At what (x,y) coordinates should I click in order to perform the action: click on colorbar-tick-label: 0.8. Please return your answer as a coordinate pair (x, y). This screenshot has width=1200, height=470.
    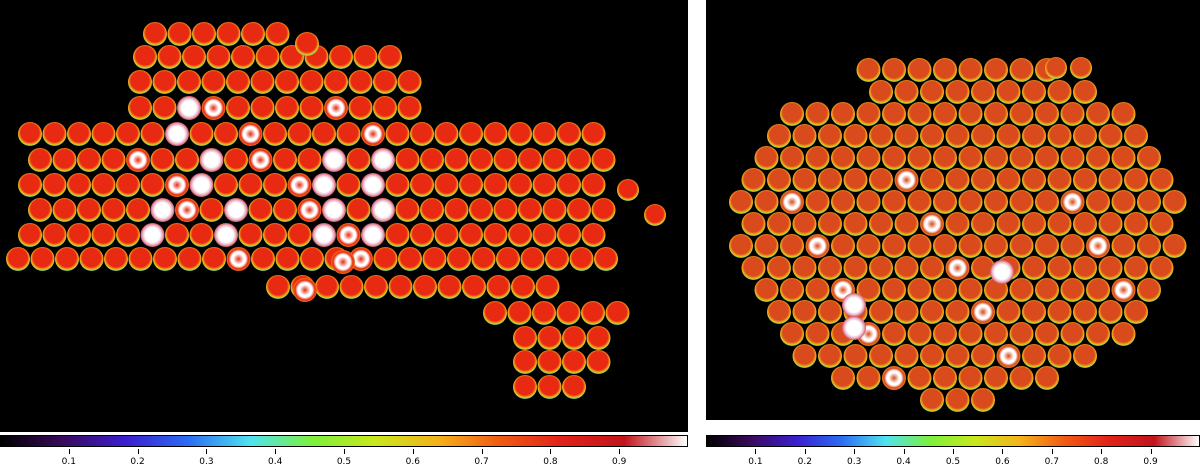
    Looking at the image, I should click on (1101, 462).